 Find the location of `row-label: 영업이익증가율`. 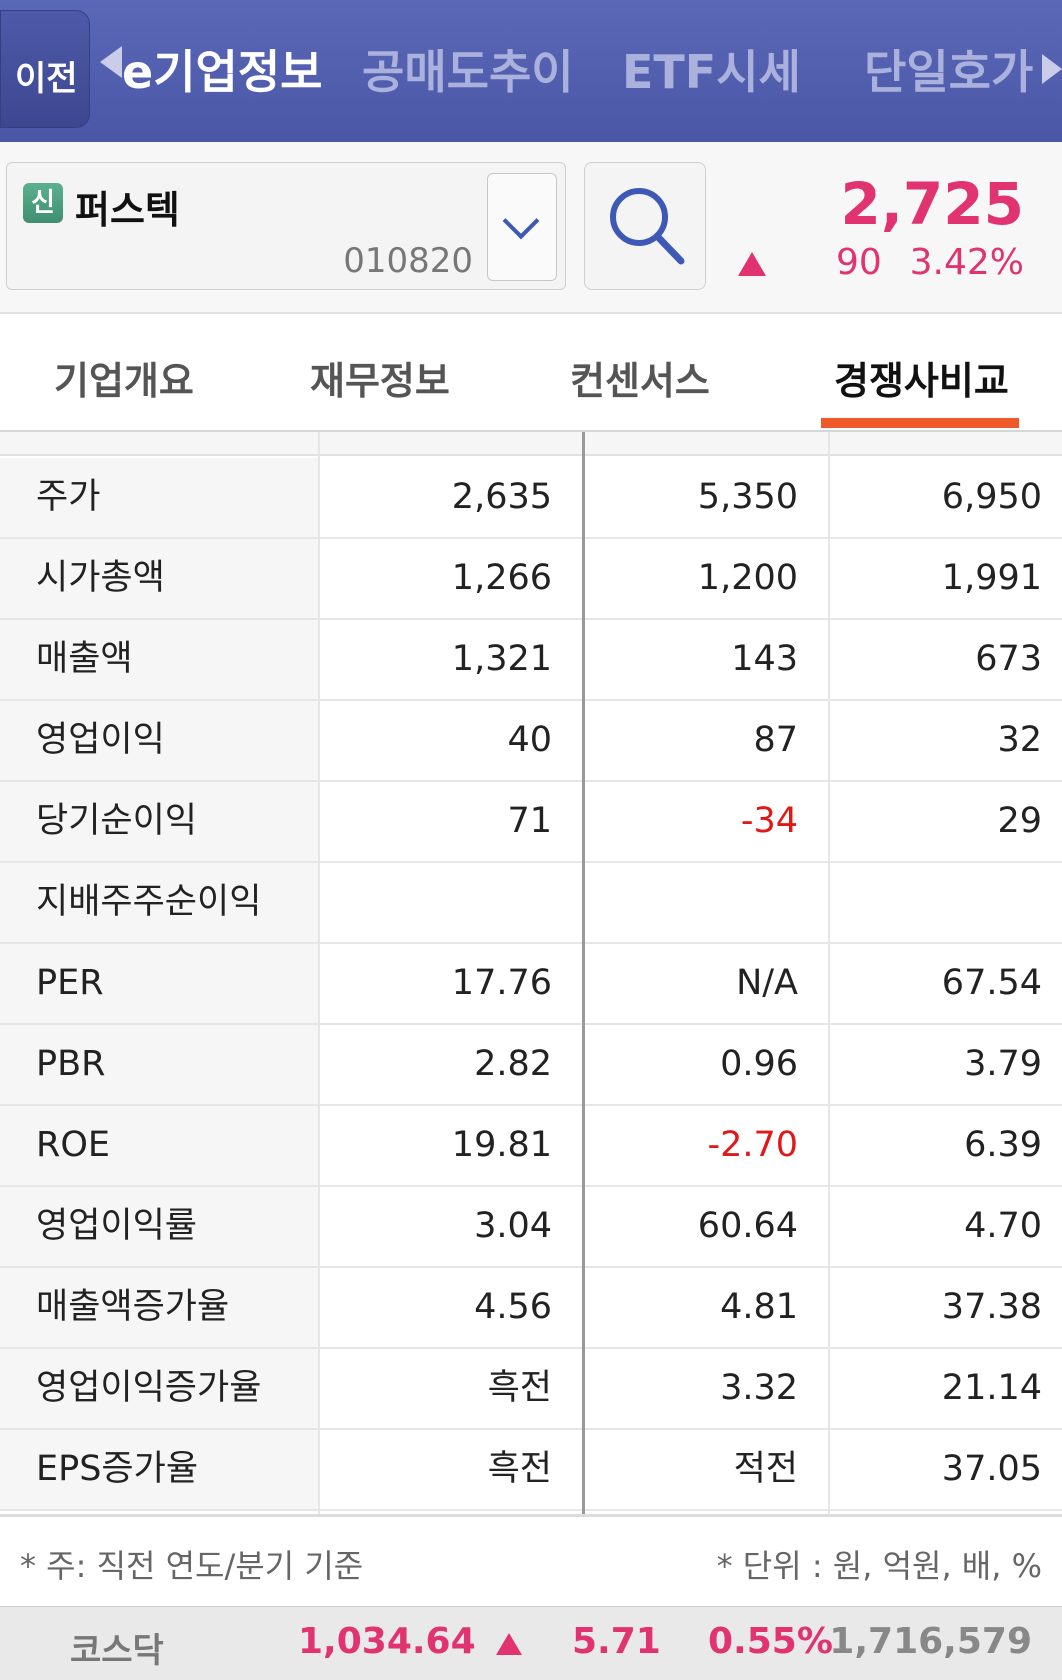

row-label: 영업이익증가율 is located at coordinates (159, 1388).